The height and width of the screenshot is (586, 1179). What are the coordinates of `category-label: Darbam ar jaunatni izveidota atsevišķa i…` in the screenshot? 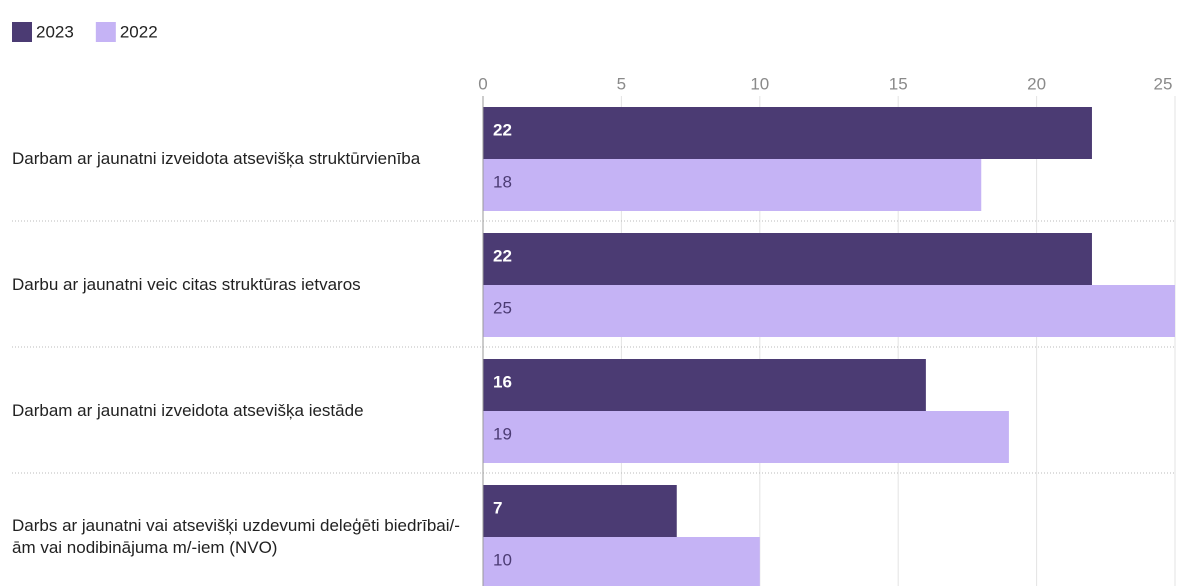 It's located at (188, 410).